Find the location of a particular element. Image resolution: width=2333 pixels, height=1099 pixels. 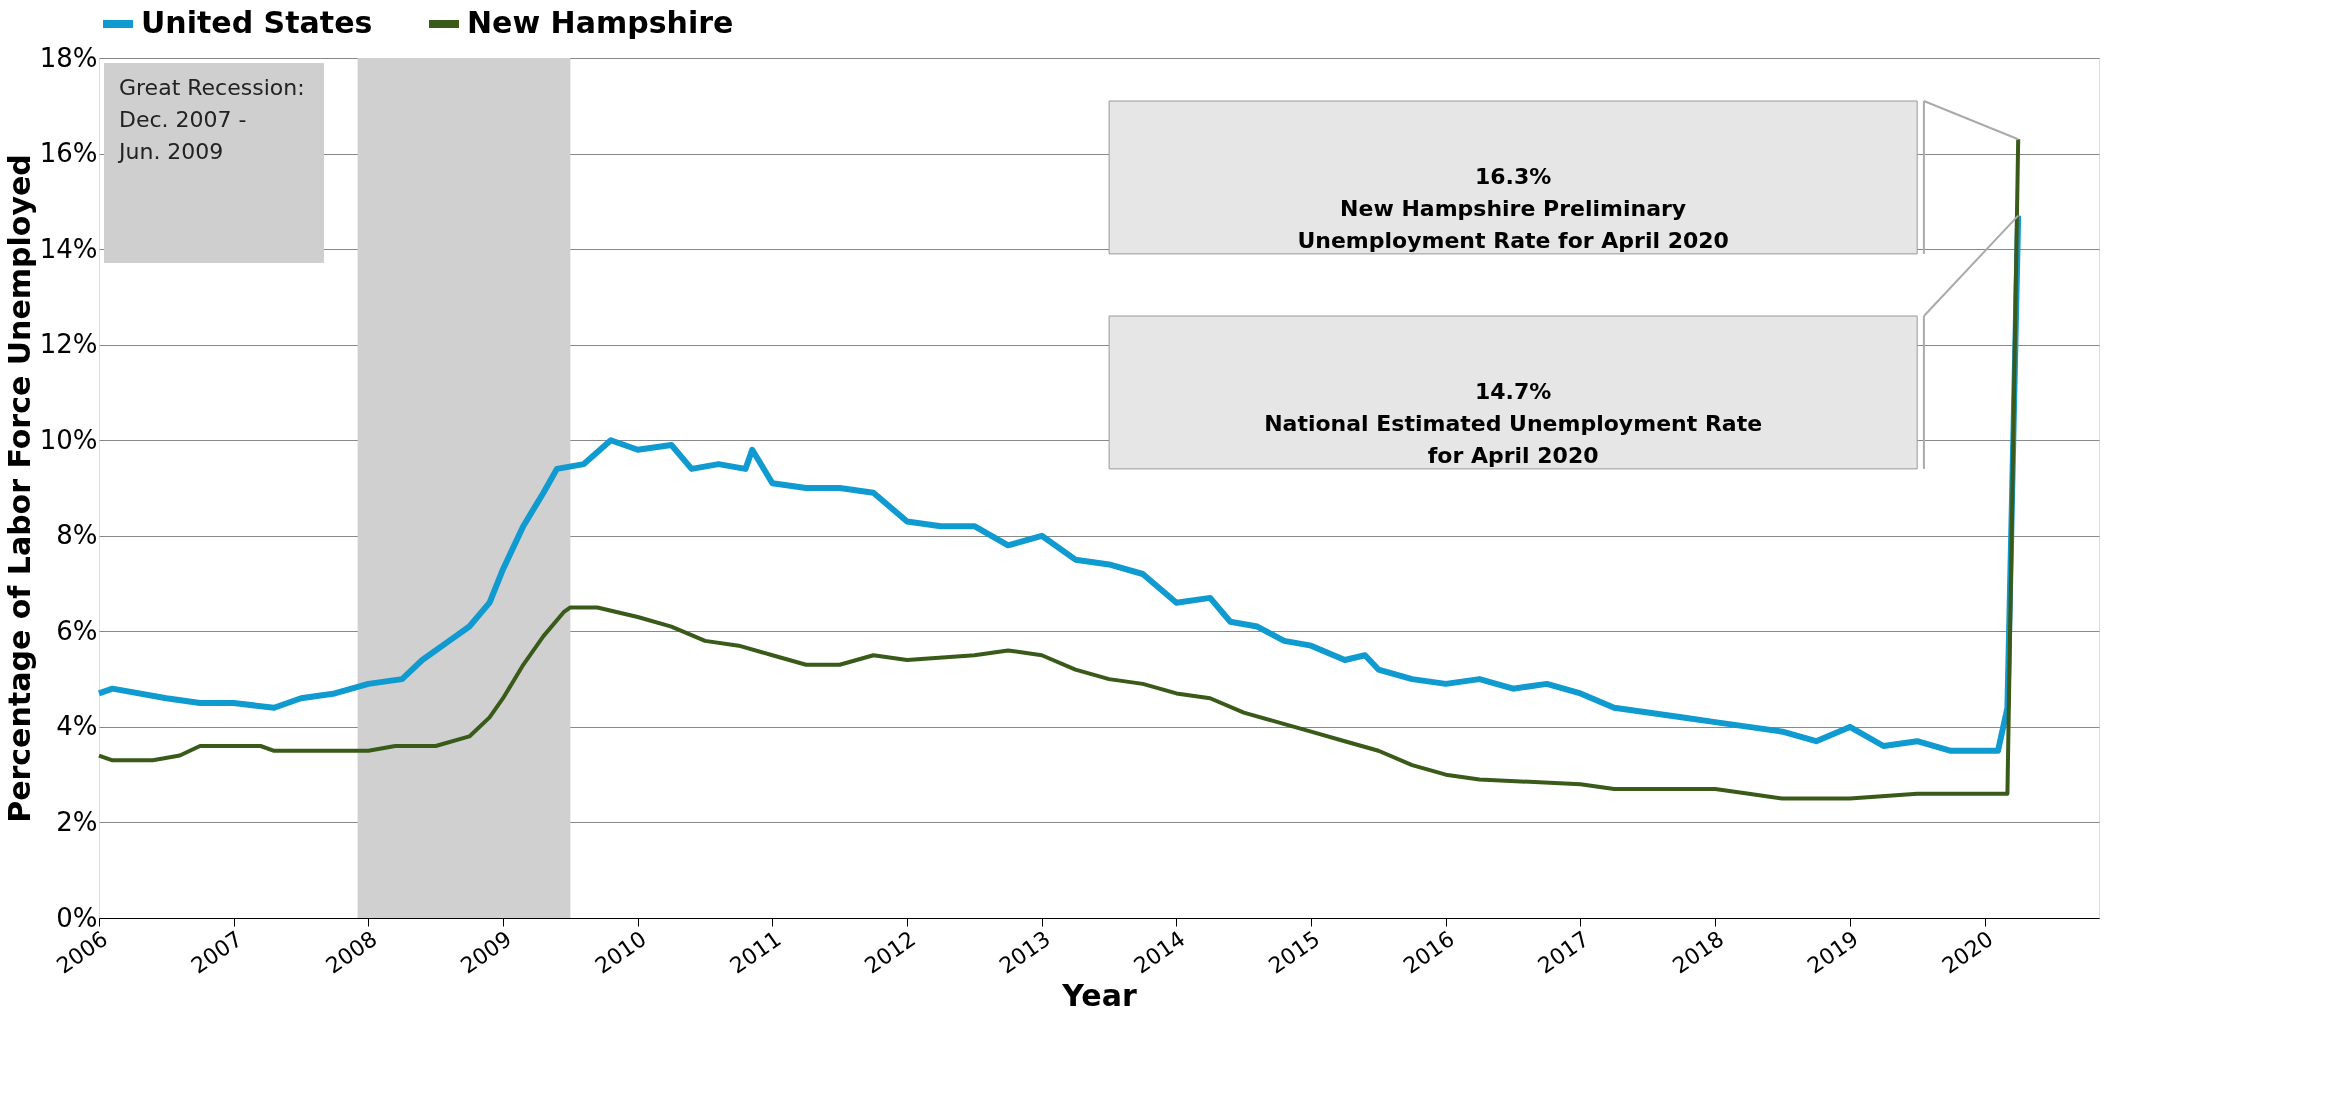

y-tick-label: 6% is located at coordinates (77, 630).